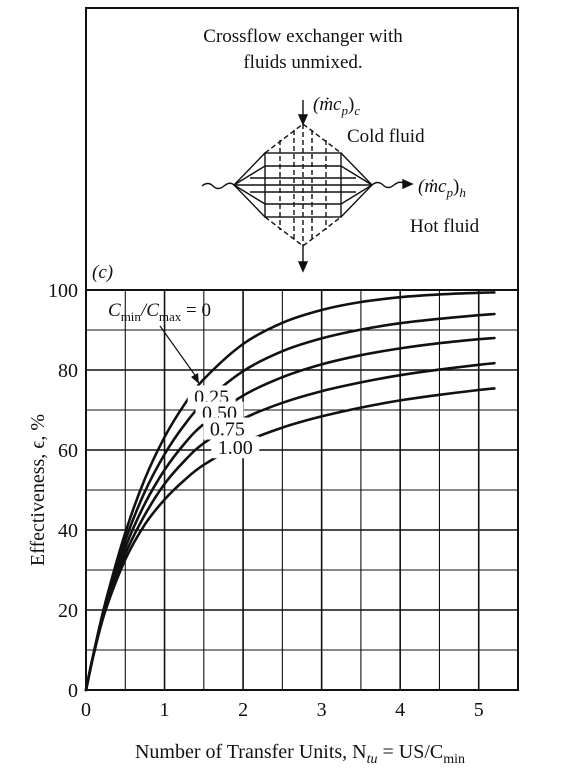 The height and width of the screenshot is (771, 568). What do you see at coordinates (303, 36) in the screenshot?
I see `diagram-title-line1: Crossflow exchanger with` at bounding box center [303, 36].